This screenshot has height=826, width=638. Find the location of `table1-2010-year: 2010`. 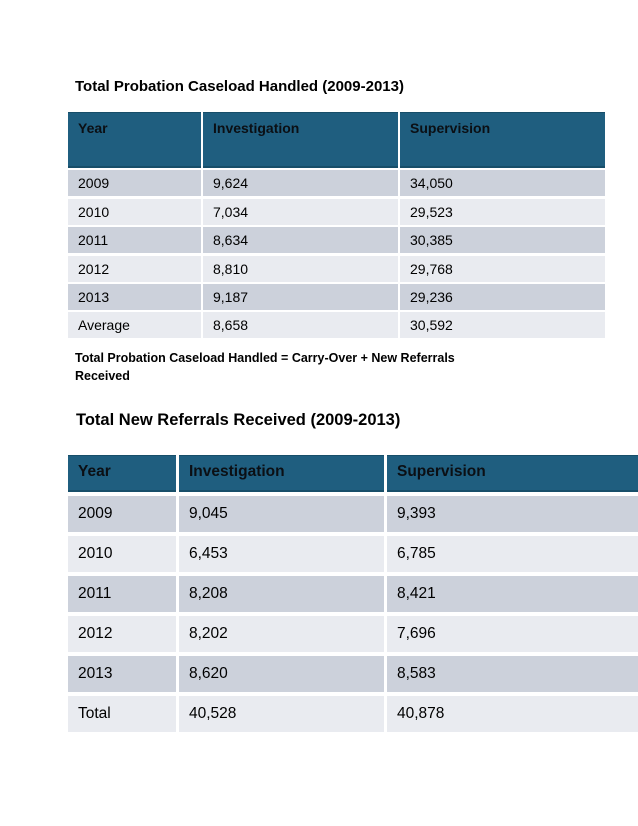

table1-2010-year: 2010 is located at coordinates (134, 211).